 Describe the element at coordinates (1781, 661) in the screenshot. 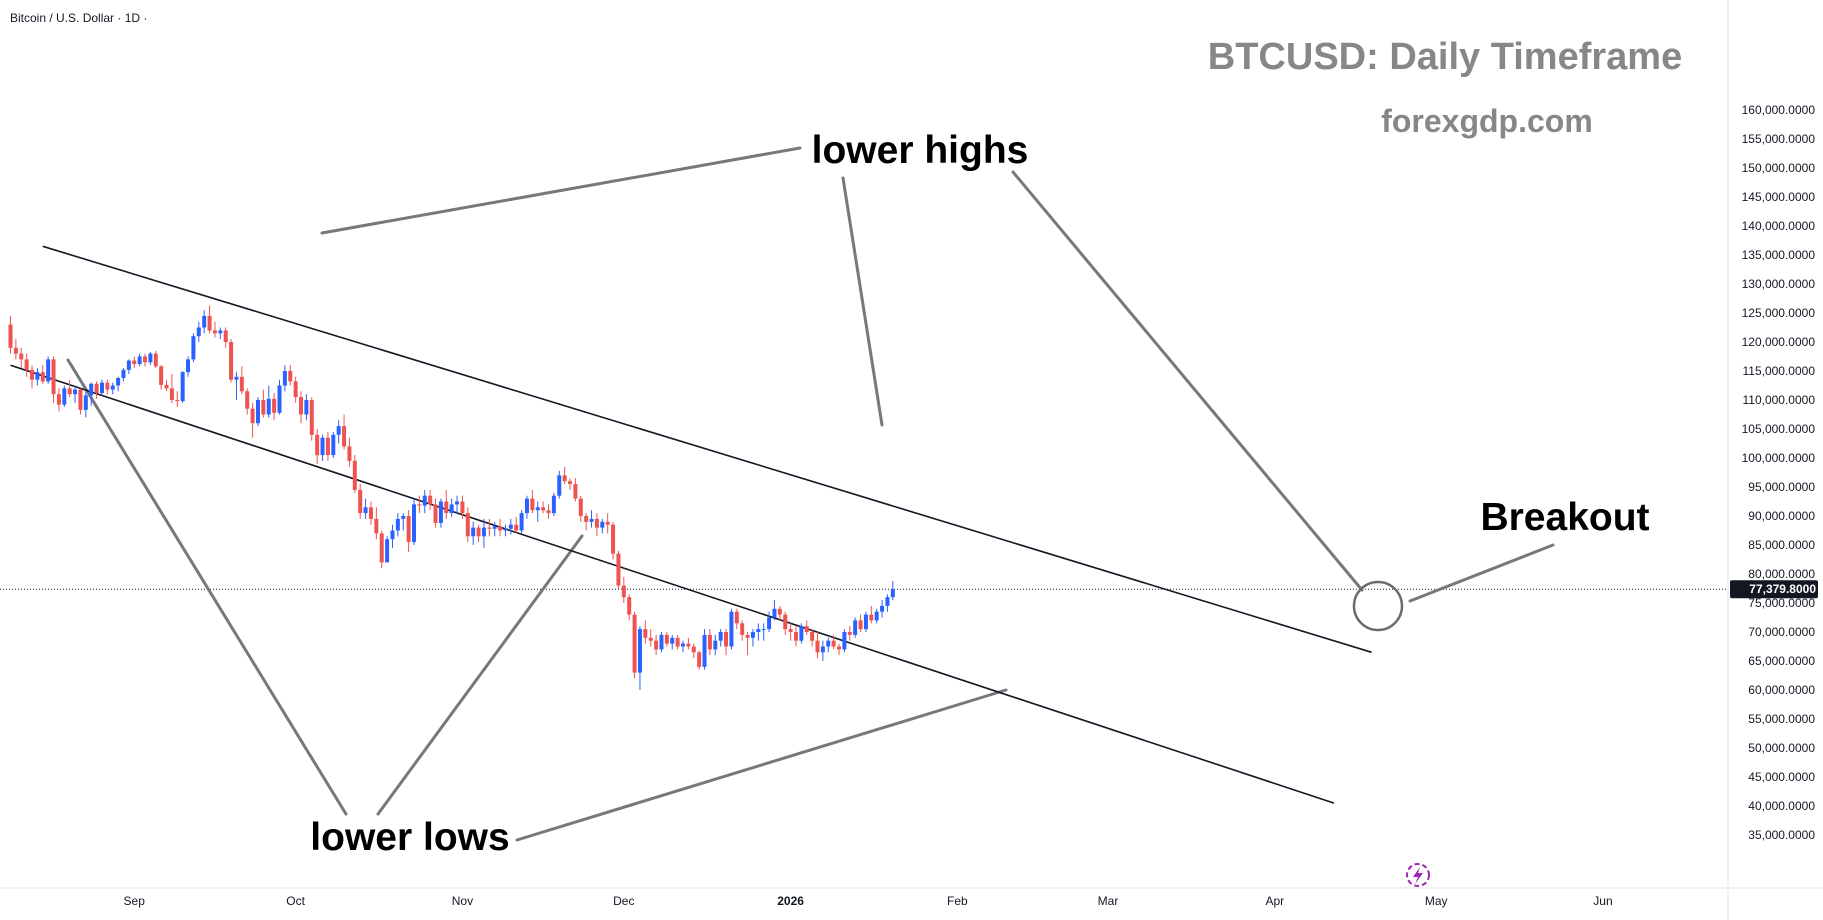

I see `price-tick-label: 65,000.0000` at that location.